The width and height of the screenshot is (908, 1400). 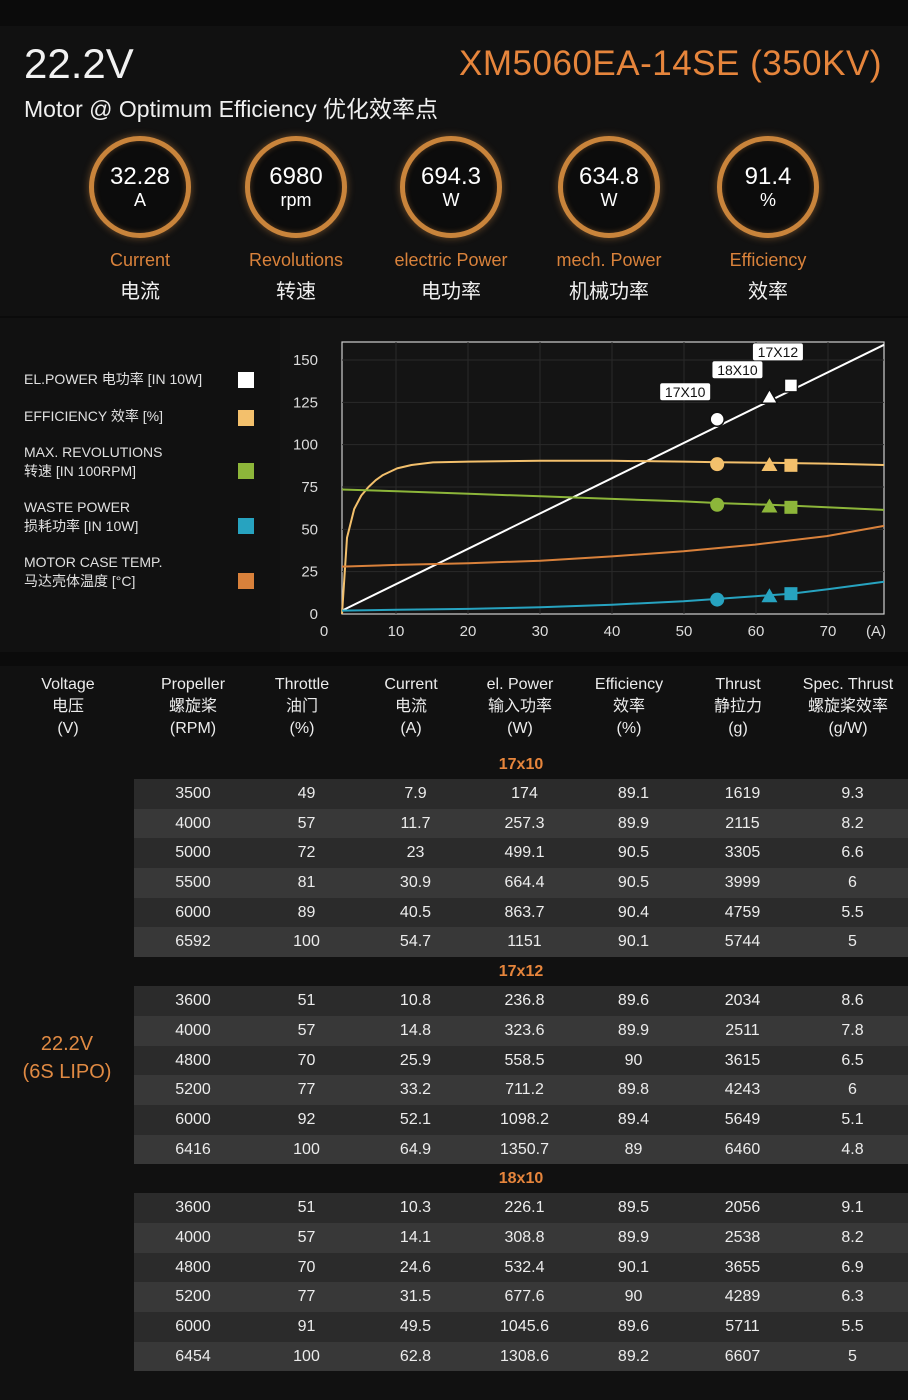 I want to click on metric-label-cn: 机械功率, so click(x=609, y=292).